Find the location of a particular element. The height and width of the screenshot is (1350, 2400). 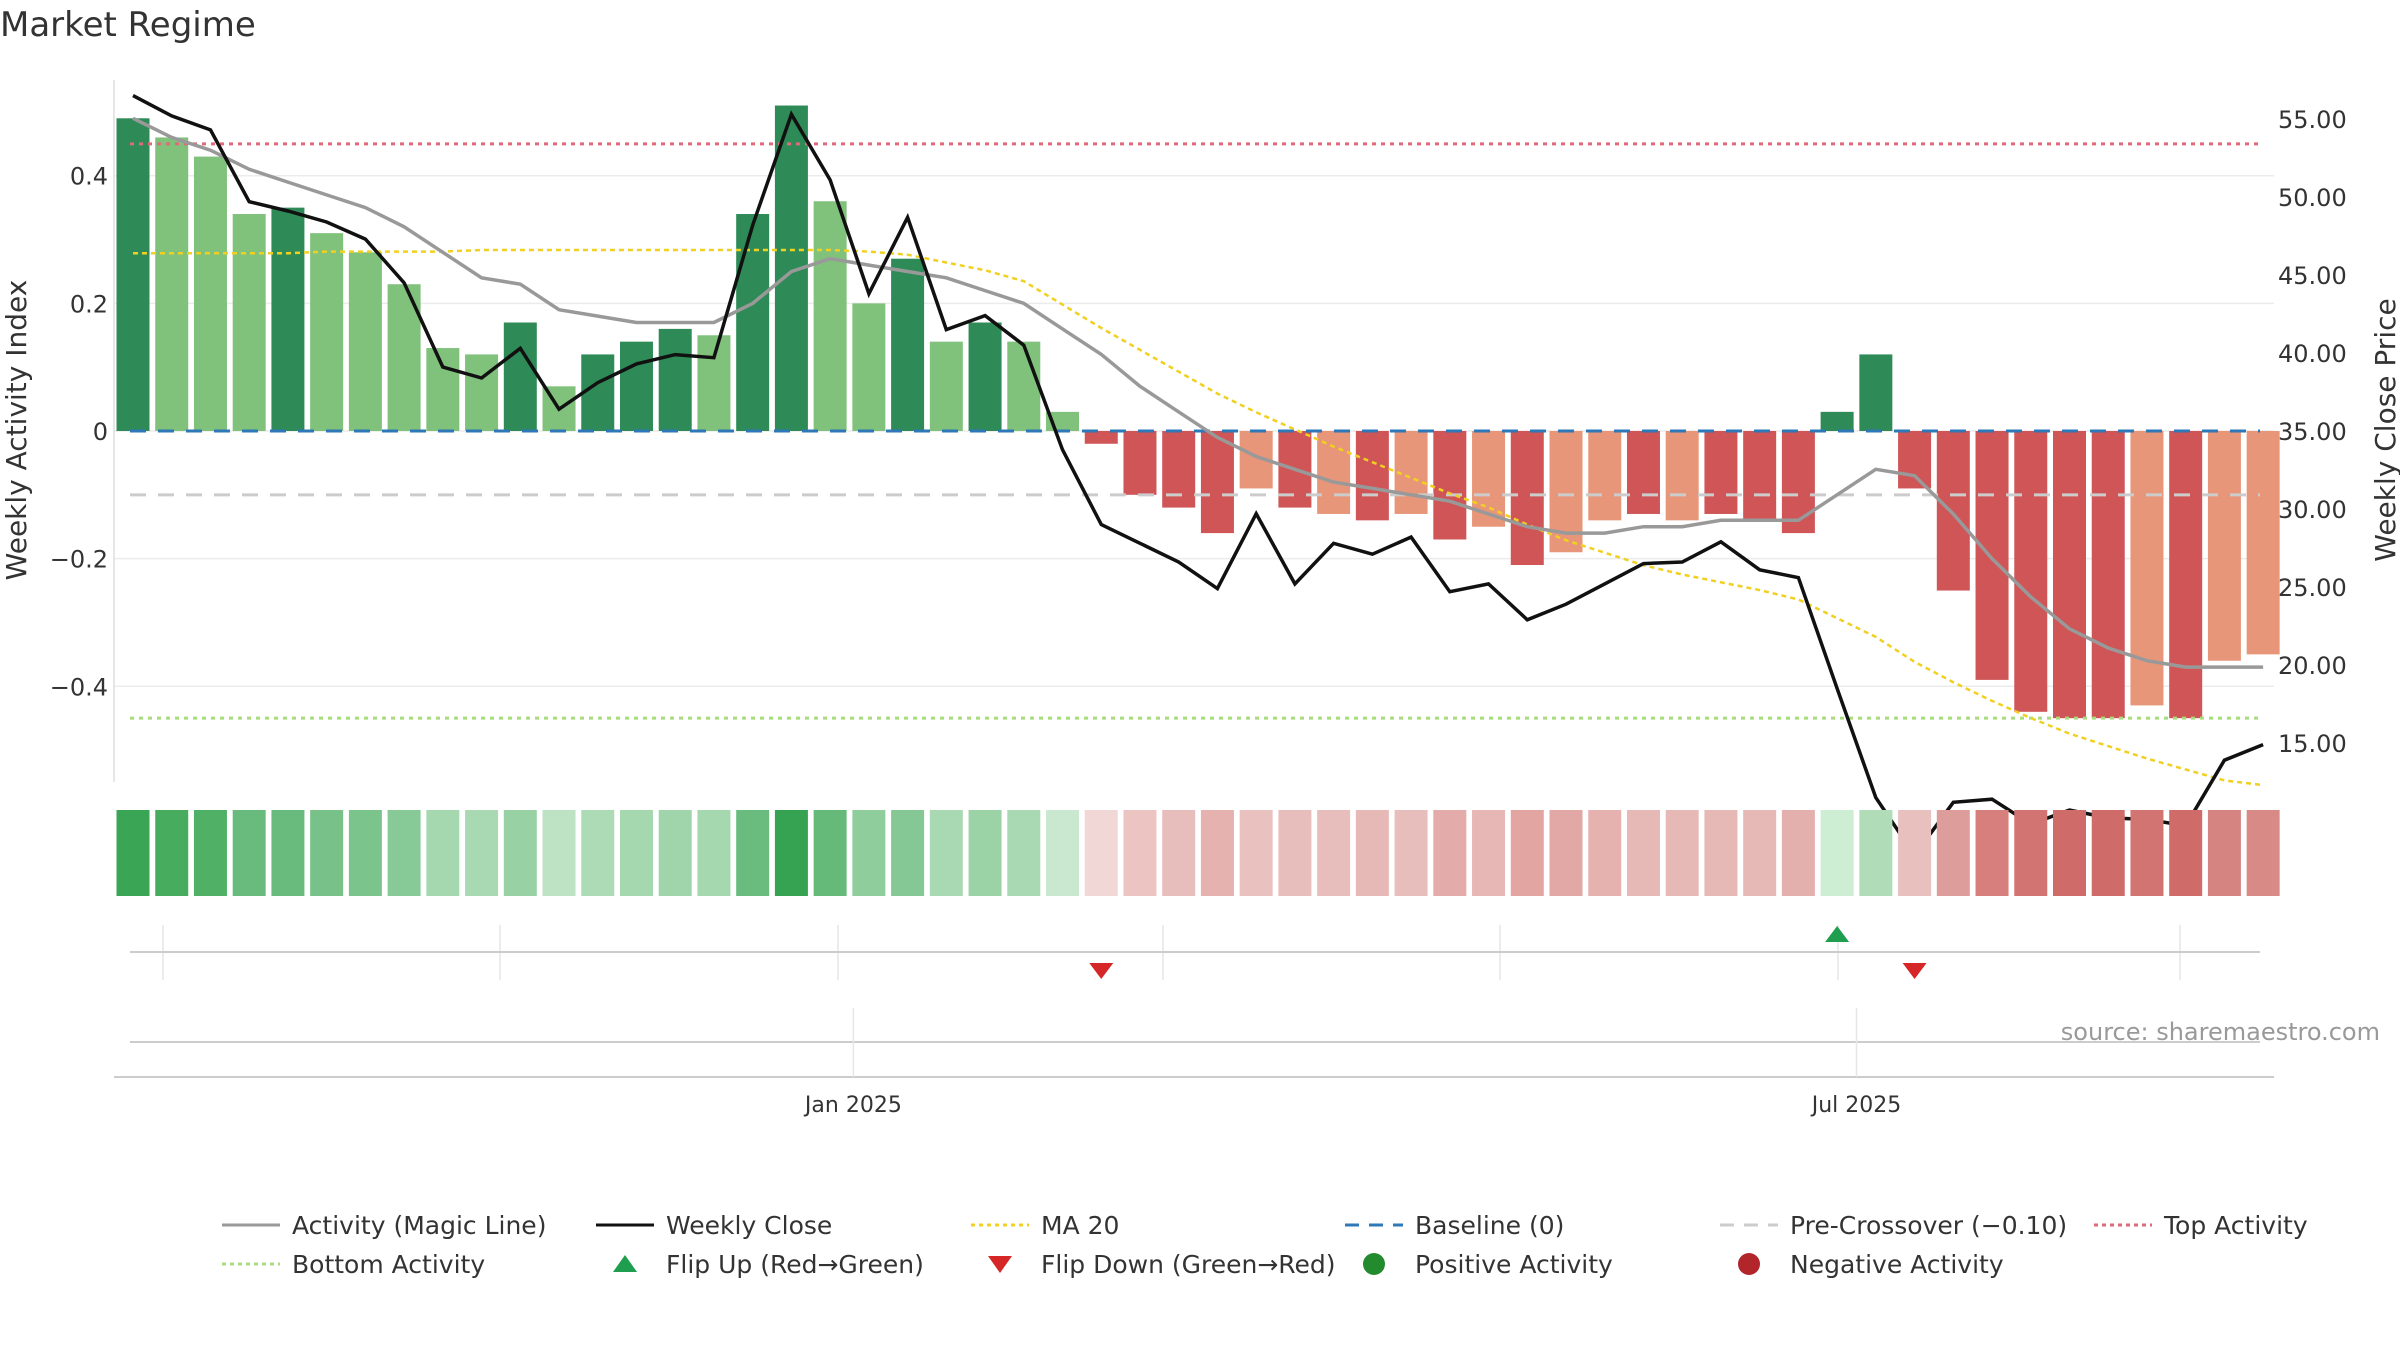

right-tick-label-4: 35.00 is located at coordinates (2312, 432).